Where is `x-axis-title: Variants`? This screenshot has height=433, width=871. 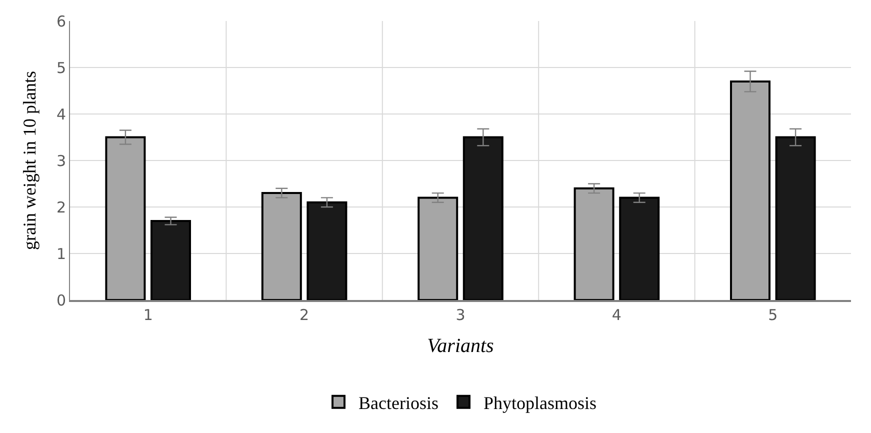 x-axis-title: Variants is located at coordinates (460, 345).